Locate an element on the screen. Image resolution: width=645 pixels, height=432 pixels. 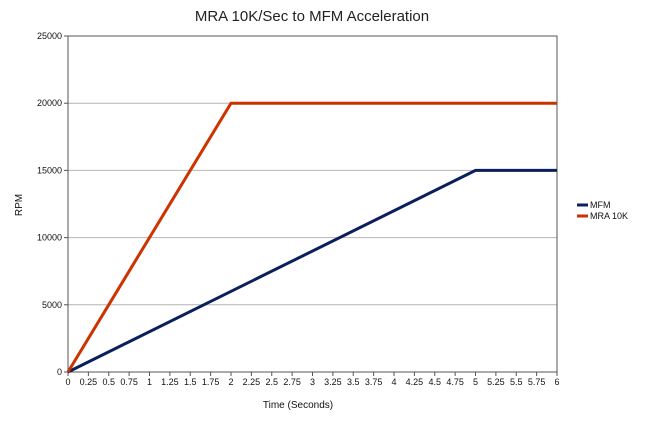
y-tick-label: 15000 is located at coordinates (49, 170).